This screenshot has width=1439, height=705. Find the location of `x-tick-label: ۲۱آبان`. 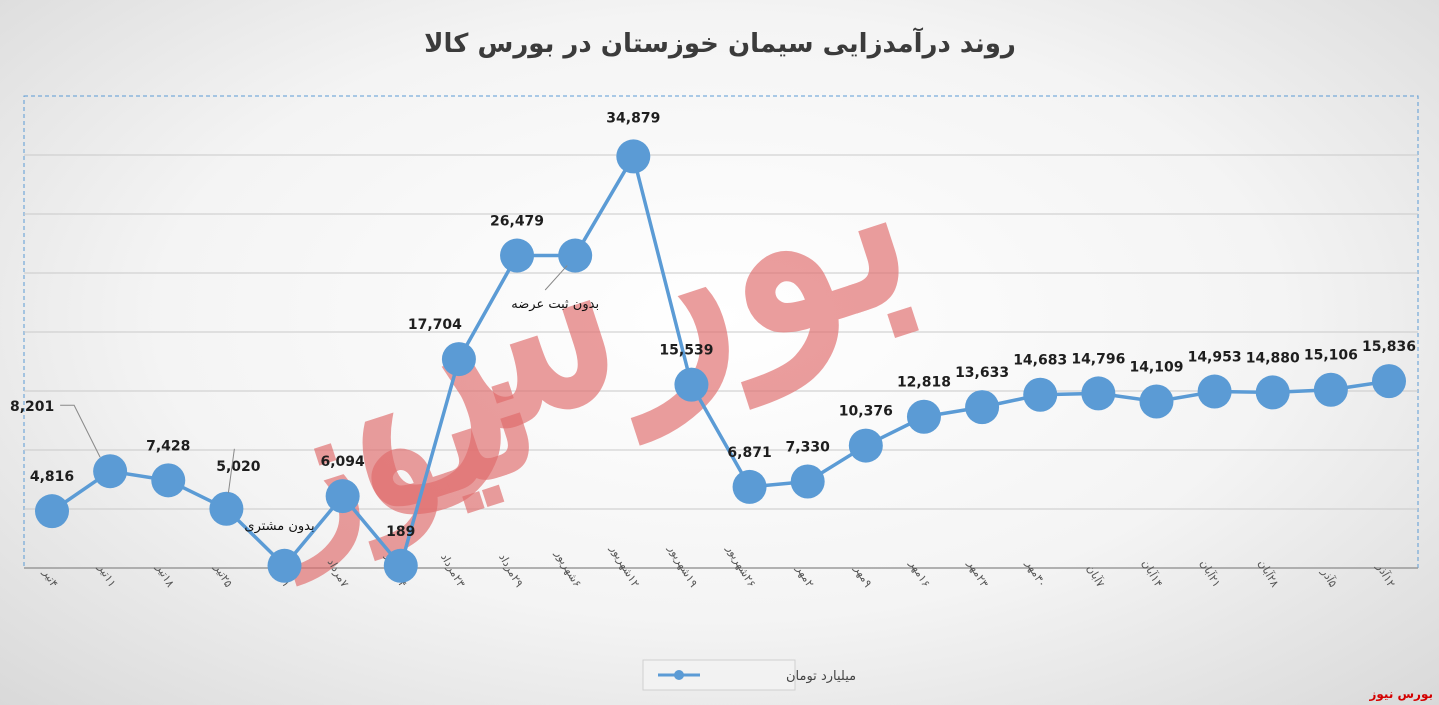

x-tick-label: ۲۱آبان is located at coordinates (1210, 573).